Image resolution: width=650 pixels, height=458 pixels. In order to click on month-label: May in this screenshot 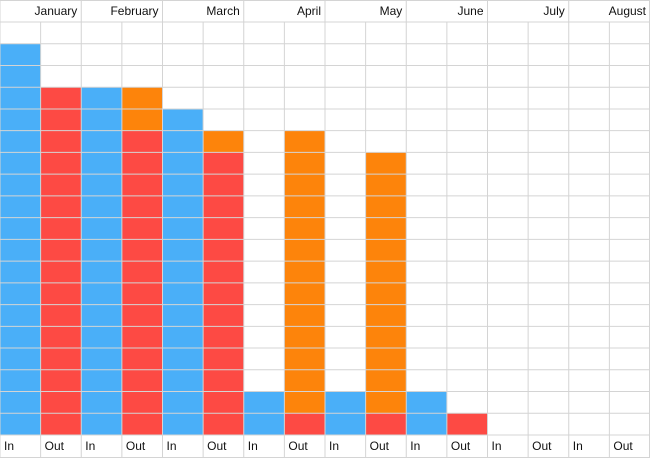, I will do `click(391, 11)`.